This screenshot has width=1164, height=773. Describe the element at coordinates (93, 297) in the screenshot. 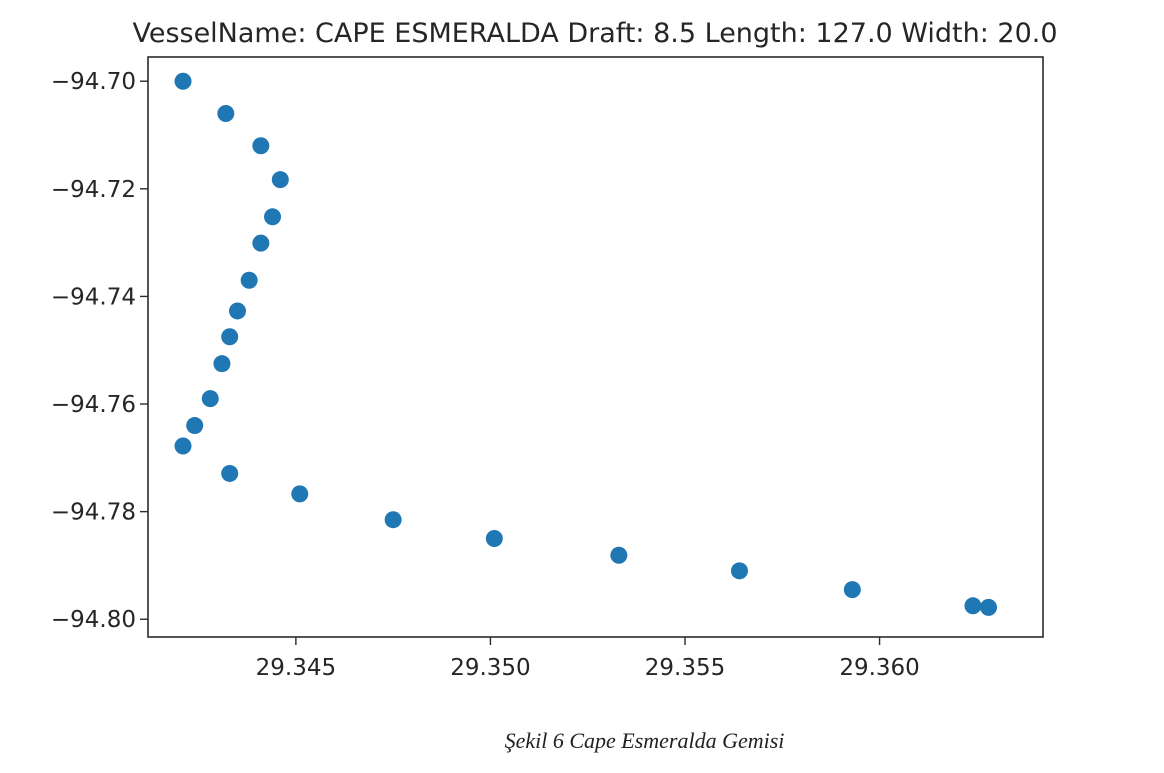

I see `y-tick-label: −94.74` at that location.